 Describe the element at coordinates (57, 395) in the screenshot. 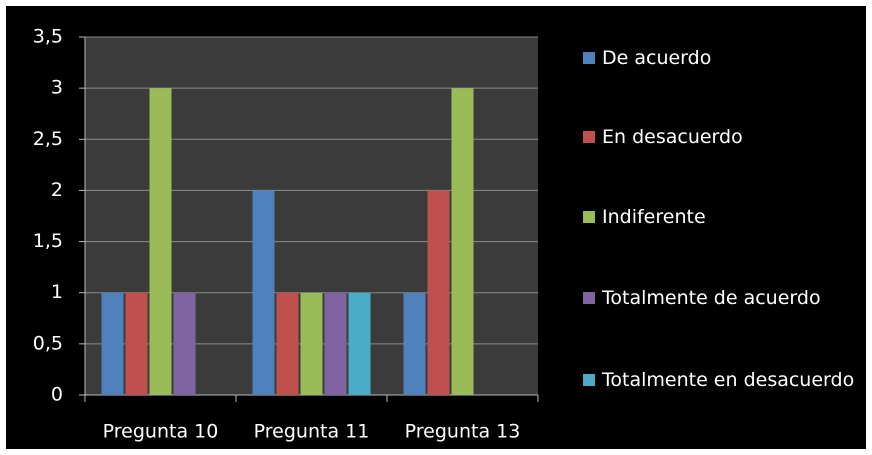

I see `y-tick-label: 0` at that location.